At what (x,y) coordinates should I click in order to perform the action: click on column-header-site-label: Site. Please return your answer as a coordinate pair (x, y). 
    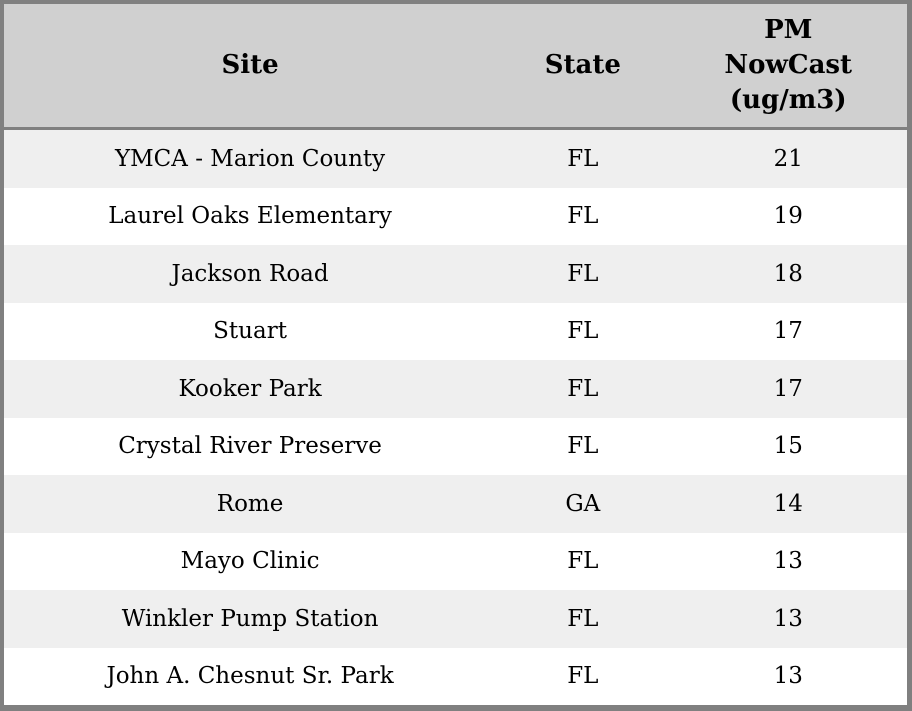
    Looking at the image, I should click on (250, 65).